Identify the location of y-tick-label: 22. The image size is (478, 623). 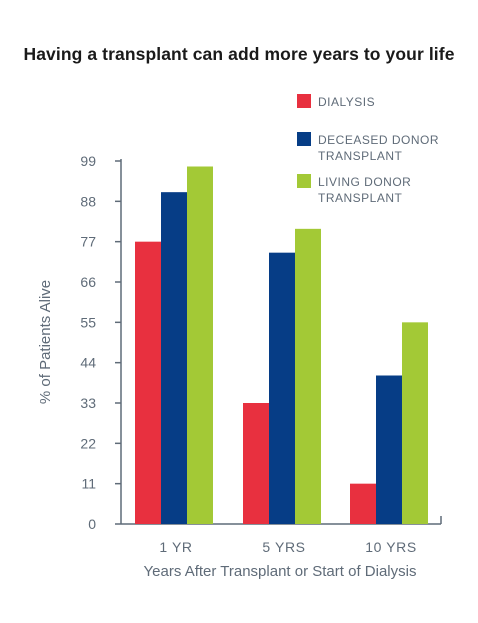
(88, 443).